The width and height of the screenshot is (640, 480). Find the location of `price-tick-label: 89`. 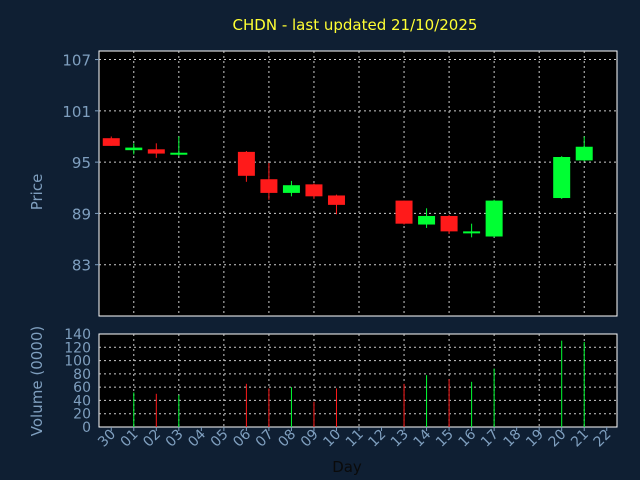

price-tick-label: 89 is located at coordinates (81, 214).